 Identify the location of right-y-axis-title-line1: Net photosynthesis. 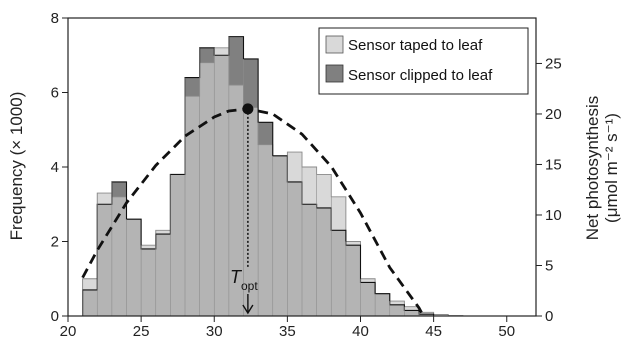
(592, 168).